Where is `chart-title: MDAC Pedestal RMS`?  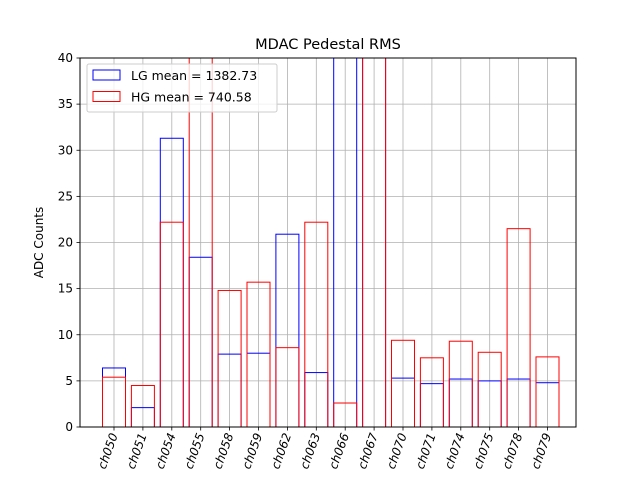 chart-title: MDAC Pedestal RMS is located at coordinates (328, 45).